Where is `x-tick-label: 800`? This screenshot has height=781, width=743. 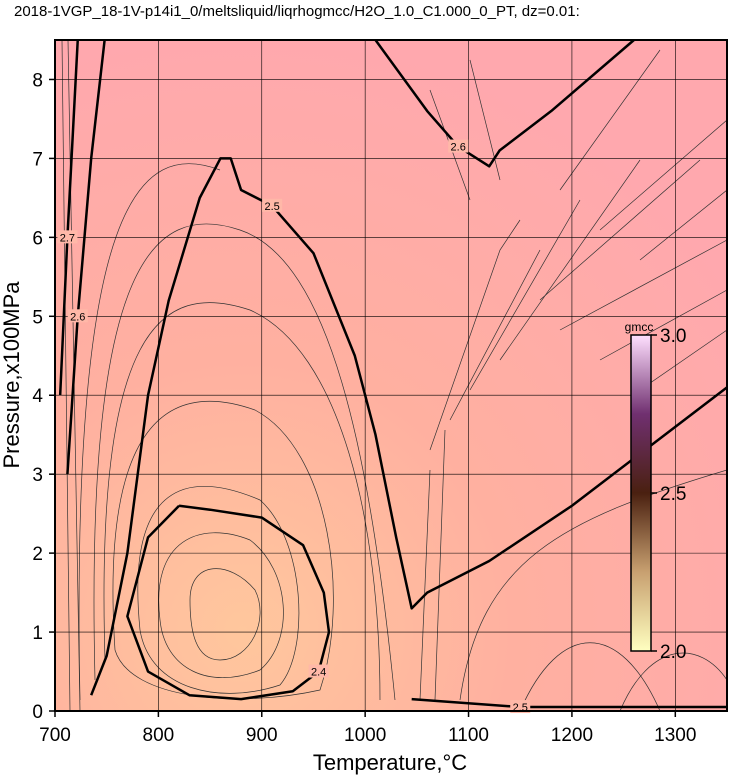 x-tick-label: 800 is located at coordinates (159, 735).